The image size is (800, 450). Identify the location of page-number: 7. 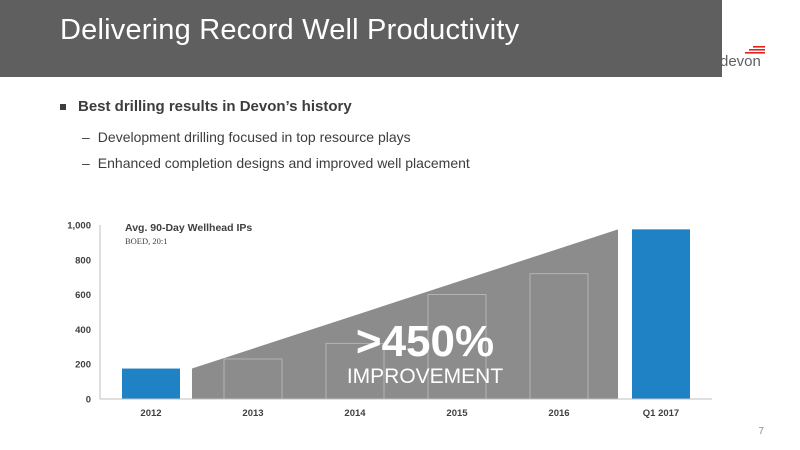
(761, 431).